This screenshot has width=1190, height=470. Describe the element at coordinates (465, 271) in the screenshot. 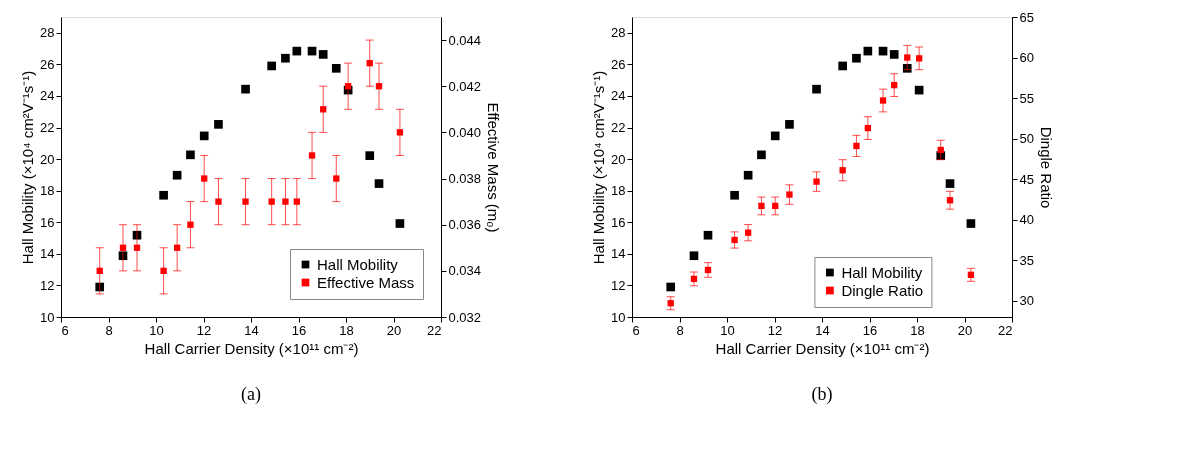

I see `y2-tick-label: 0.034` at that location.